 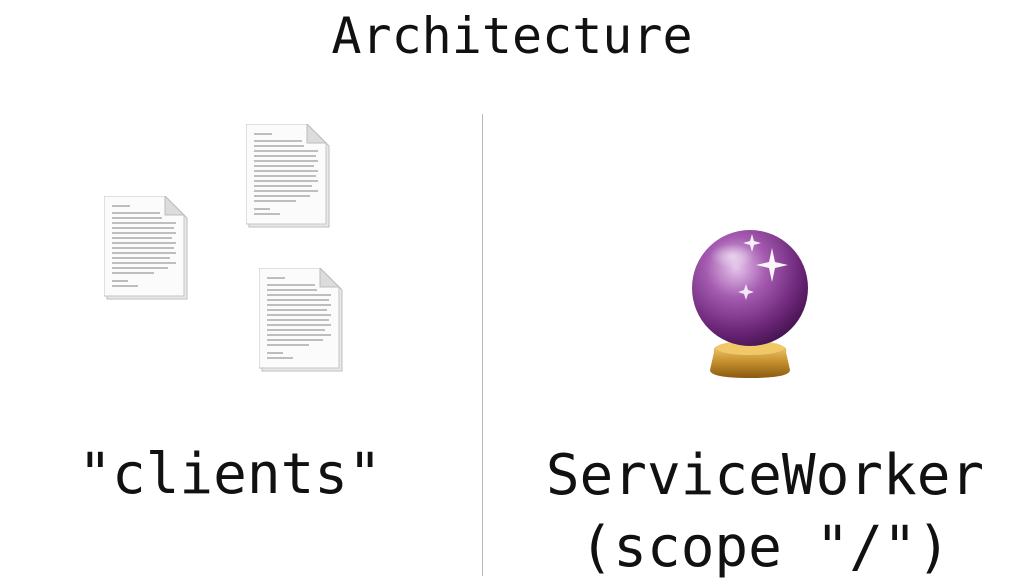 I want to click on slide-title: Architecture, so click(x=512, y=36).